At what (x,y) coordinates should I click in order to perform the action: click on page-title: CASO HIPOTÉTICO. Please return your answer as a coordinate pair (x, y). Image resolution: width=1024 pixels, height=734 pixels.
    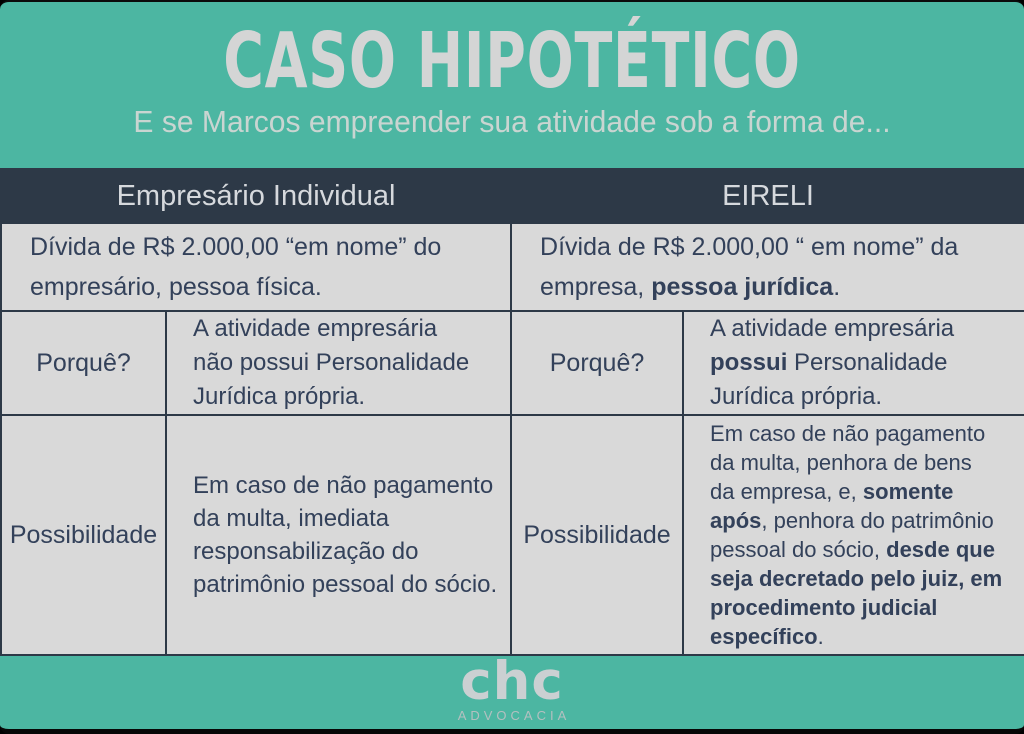
    Looking at the image, I should click on (512, 61).